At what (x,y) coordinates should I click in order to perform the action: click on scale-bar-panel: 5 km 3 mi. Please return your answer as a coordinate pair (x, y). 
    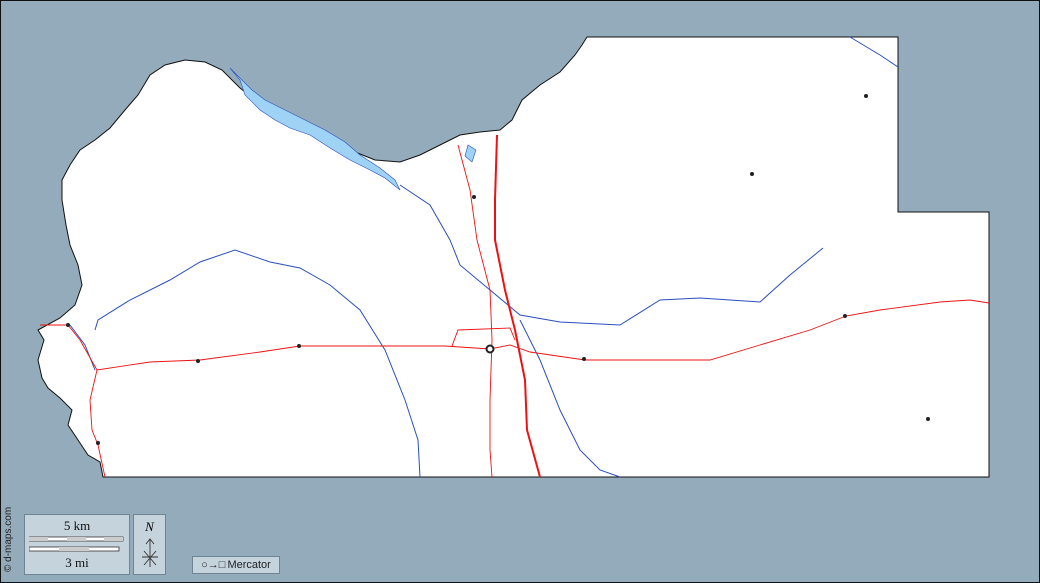
    Looking at the image, I should click on (77, 544).